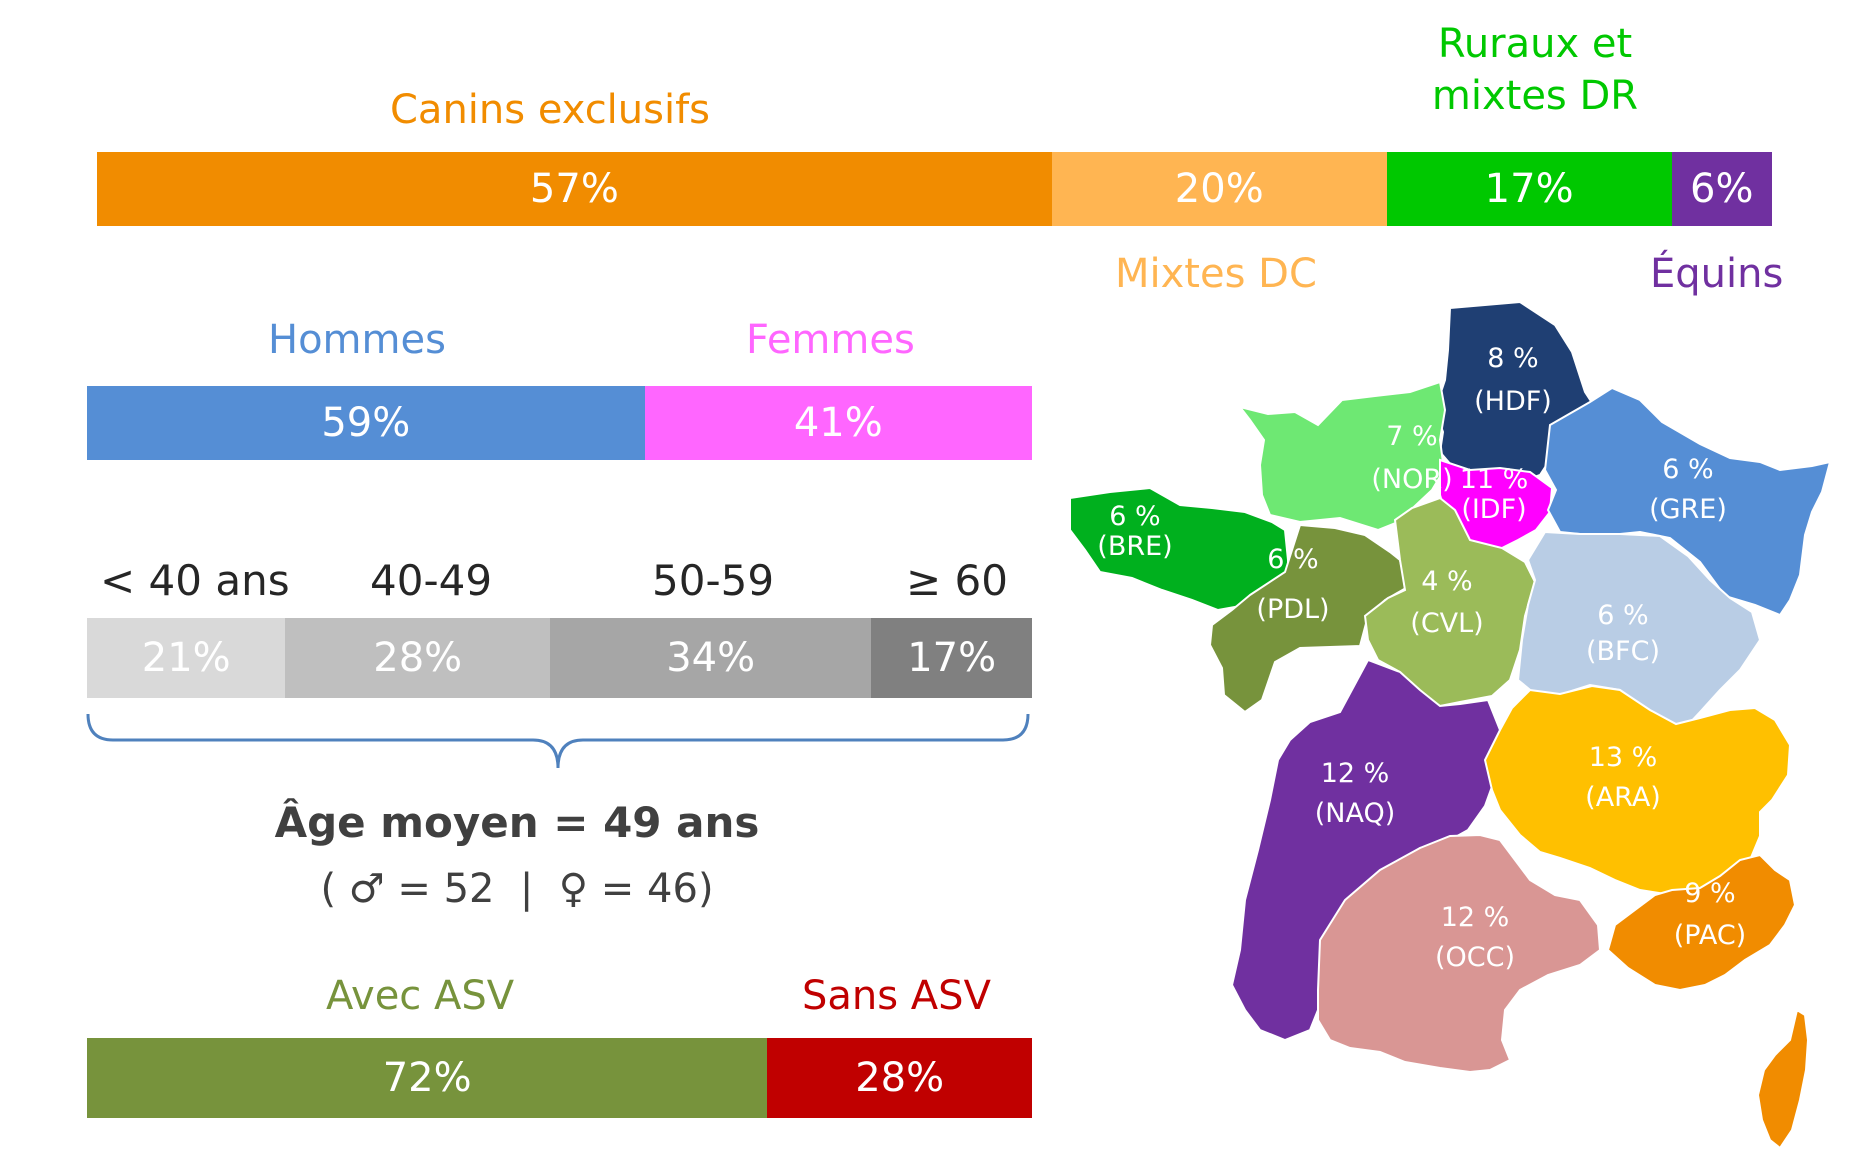 The height and width of the screenshot is (1163, 1853). Describe the element at coordinates (1709, 893) in the screenshot. I see `region-pct-pac: 9 %` at that location.